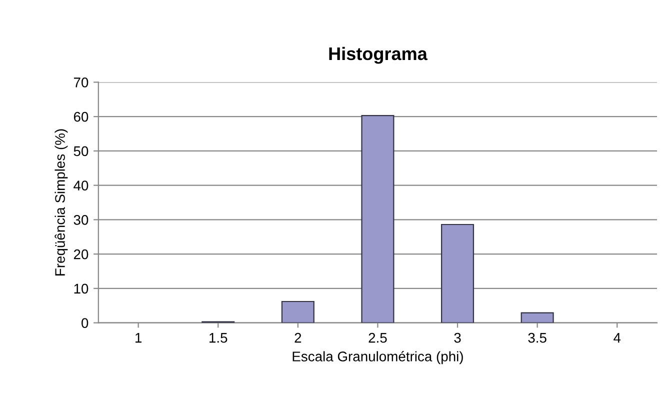 This screenshot has width=665, height=401. What do you see at coordinates (81, 185) in the screenshot?
I see `y-tick-label: 40` at bounding box center [81, 185].